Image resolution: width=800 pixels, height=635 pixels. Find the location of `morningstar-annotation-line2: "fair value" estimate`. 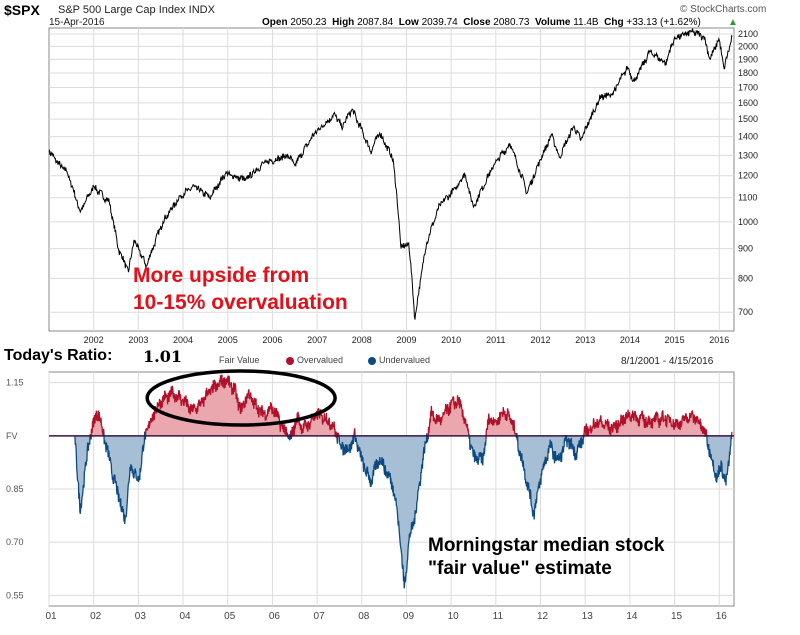

morningstar-annotation-line2: "fair value" estimate is located at coordinates (520, 568).